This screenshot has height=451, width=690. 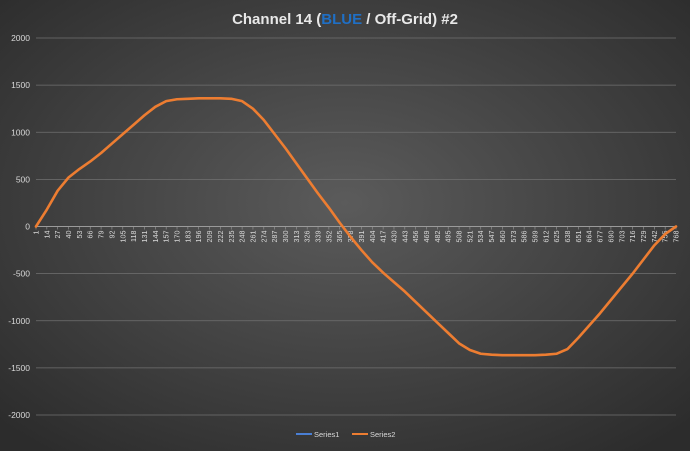 I want to click on x-tick-label: 105, so click(x=122, y=237).